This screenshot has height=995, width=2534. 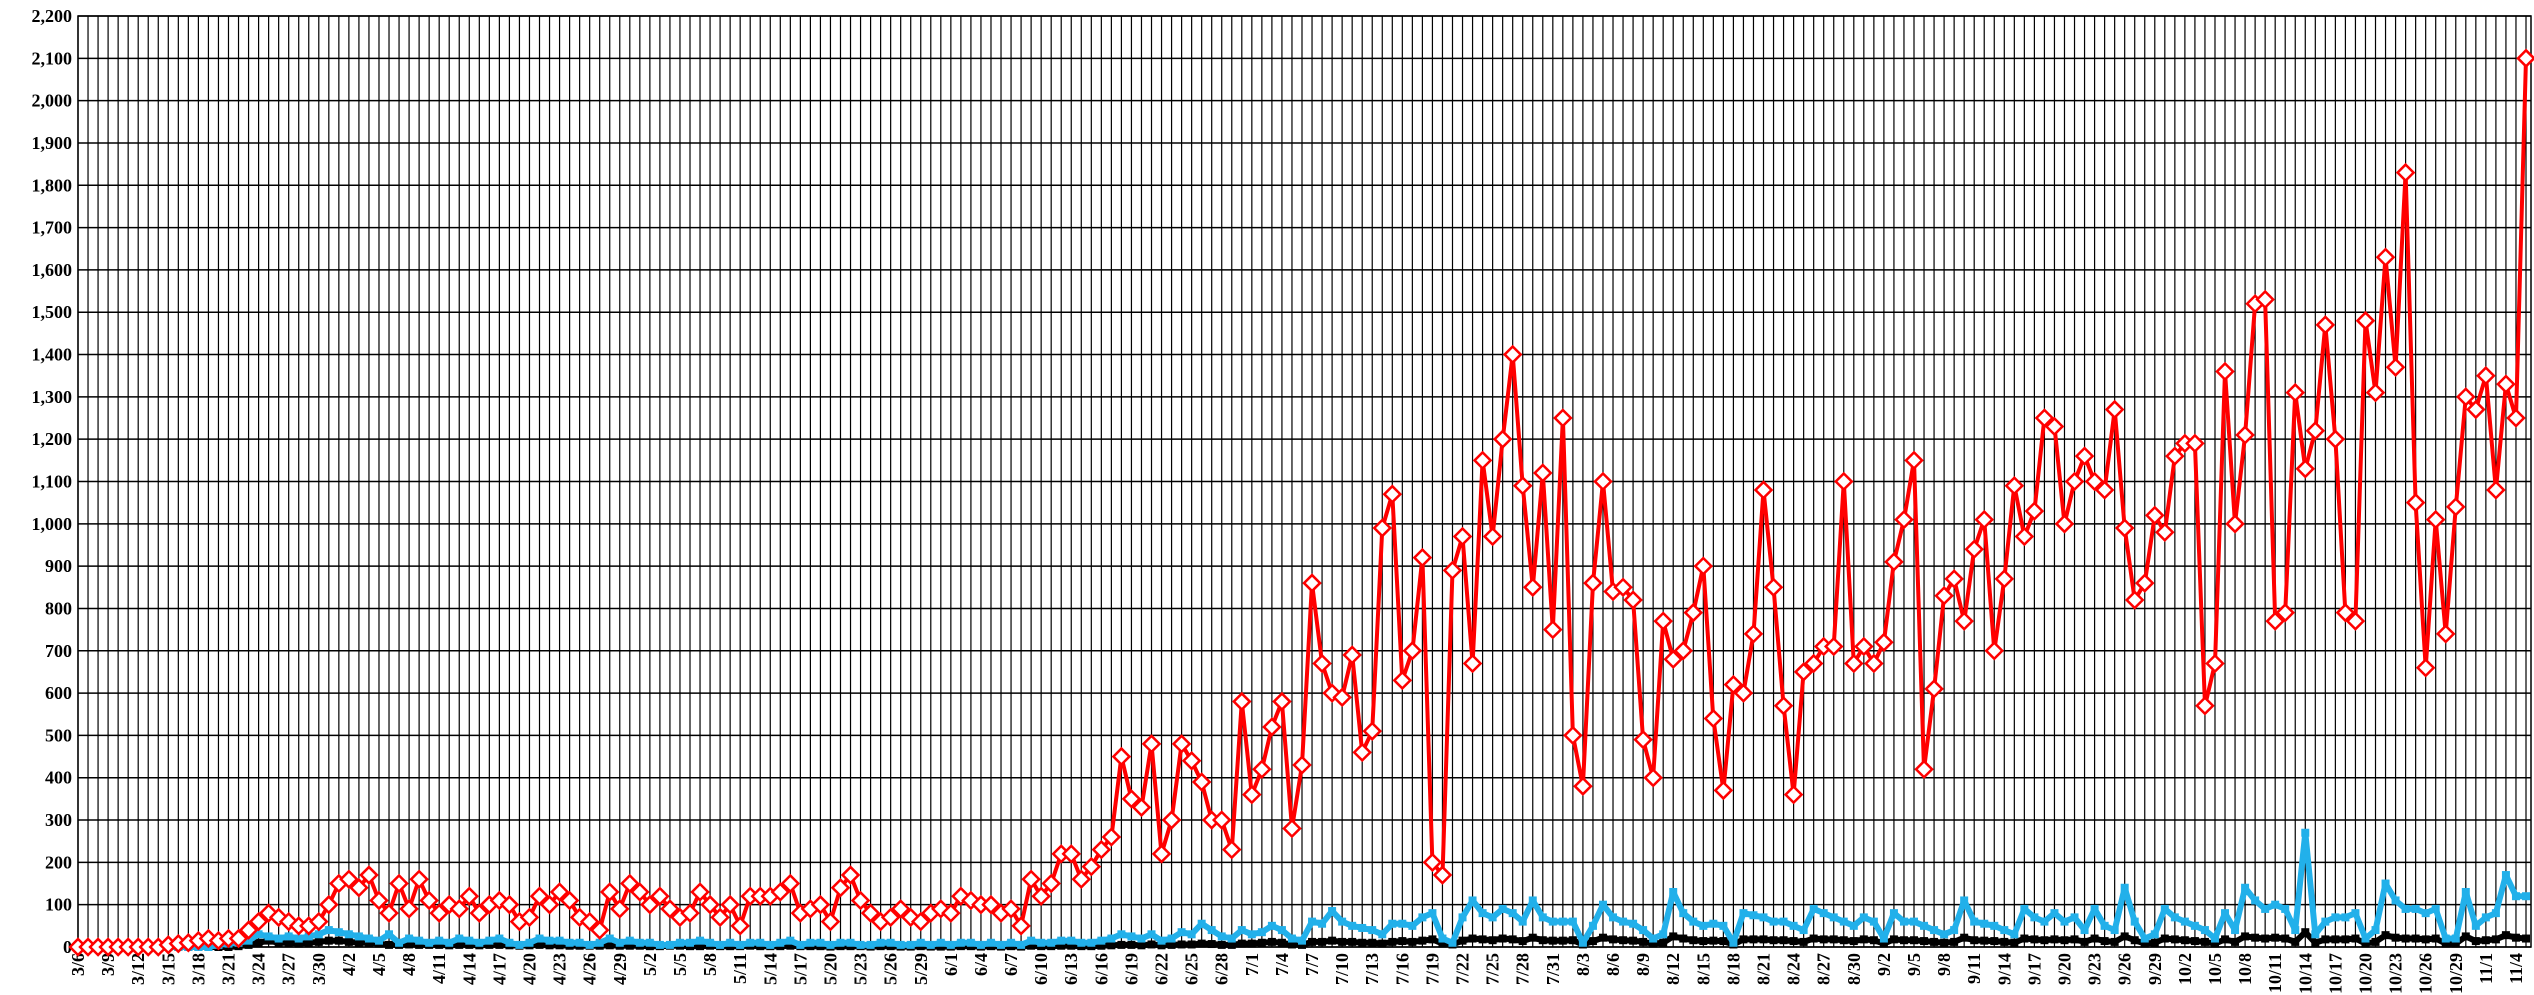 I want to click on x-tick-label: 8/18, so click(x=1733, y=969).